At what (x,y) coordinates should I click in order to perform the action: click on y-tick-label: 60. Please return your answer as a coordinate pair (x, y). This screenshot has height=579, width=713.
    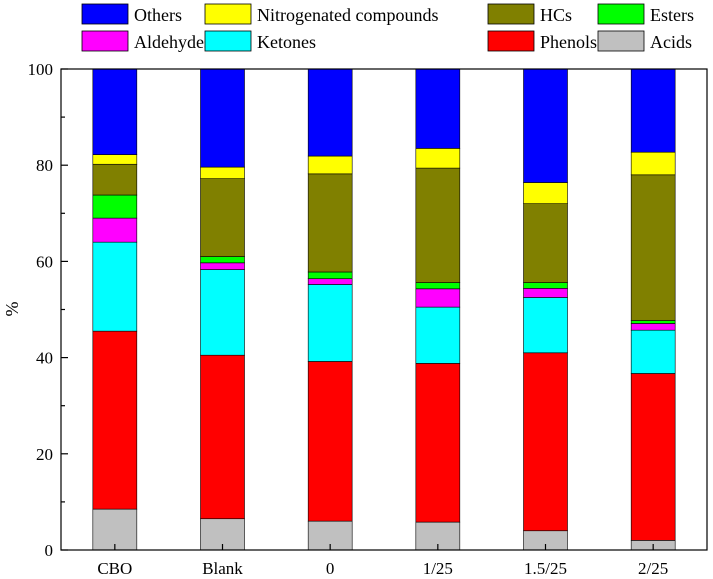
    Looking at the image, I should click on (44, 261).